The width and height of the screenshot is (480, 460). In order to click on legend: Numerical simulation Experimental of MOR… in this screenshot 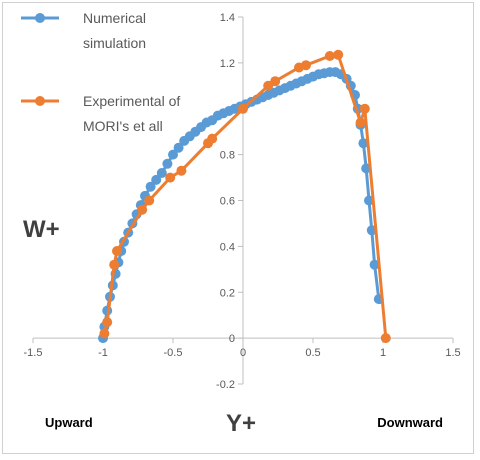, I will do `click(100, 72)`.